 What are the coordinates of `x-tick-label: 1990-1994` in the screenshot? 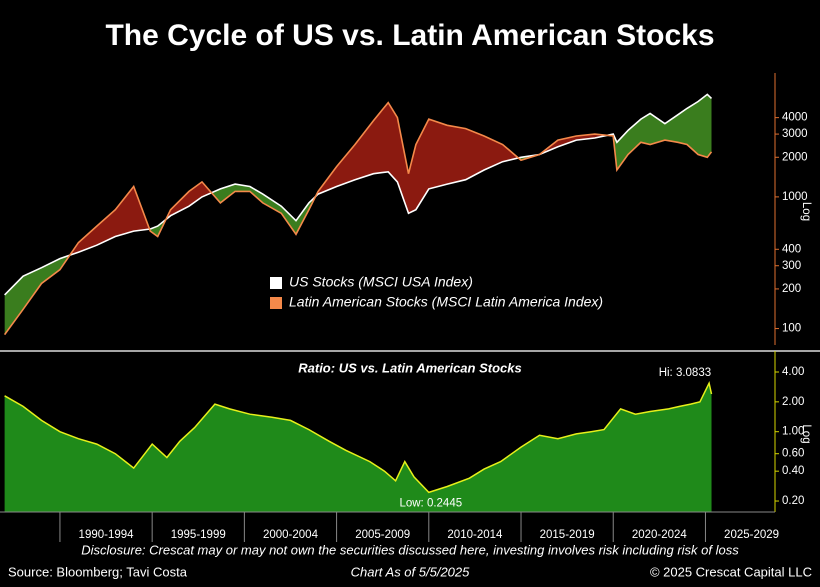 It's located at (107, 535).